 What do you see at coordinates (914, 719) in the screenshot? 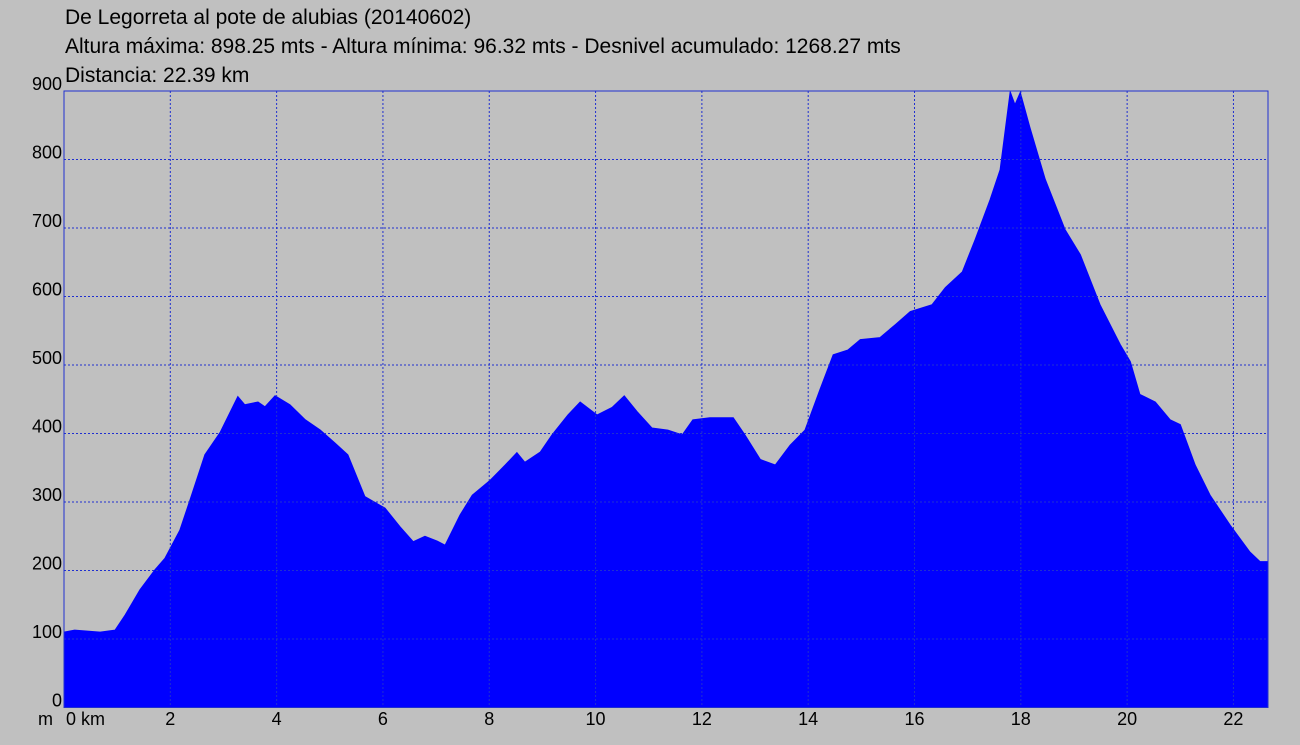
I see `x-tick-label: 16` at bounding box center [914, 719].